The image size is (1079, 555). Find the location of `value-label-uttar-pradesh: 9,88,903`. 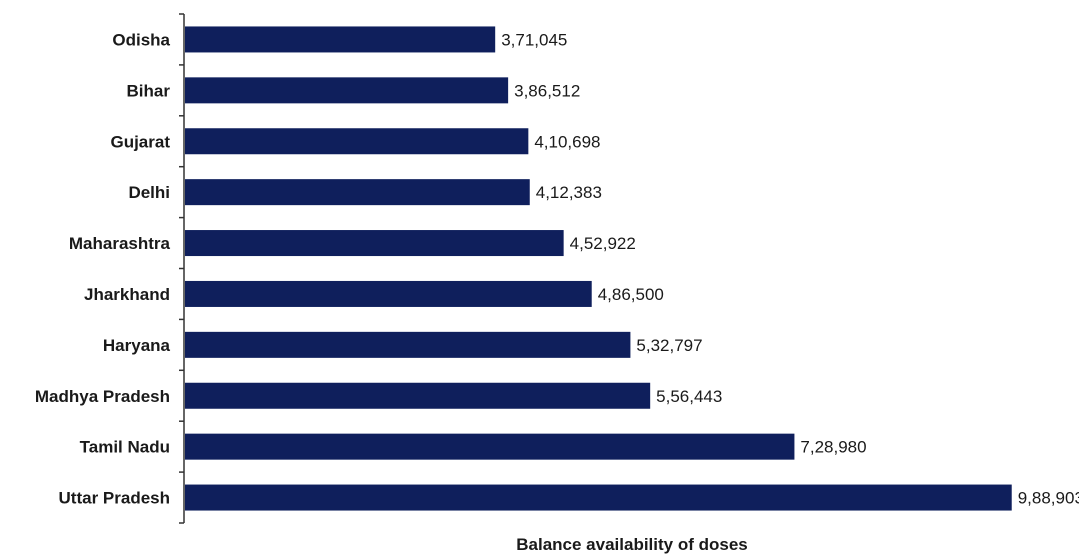

value-label-uttar-pradesh: 9,88,903 is located at coordinates (1048, 498).